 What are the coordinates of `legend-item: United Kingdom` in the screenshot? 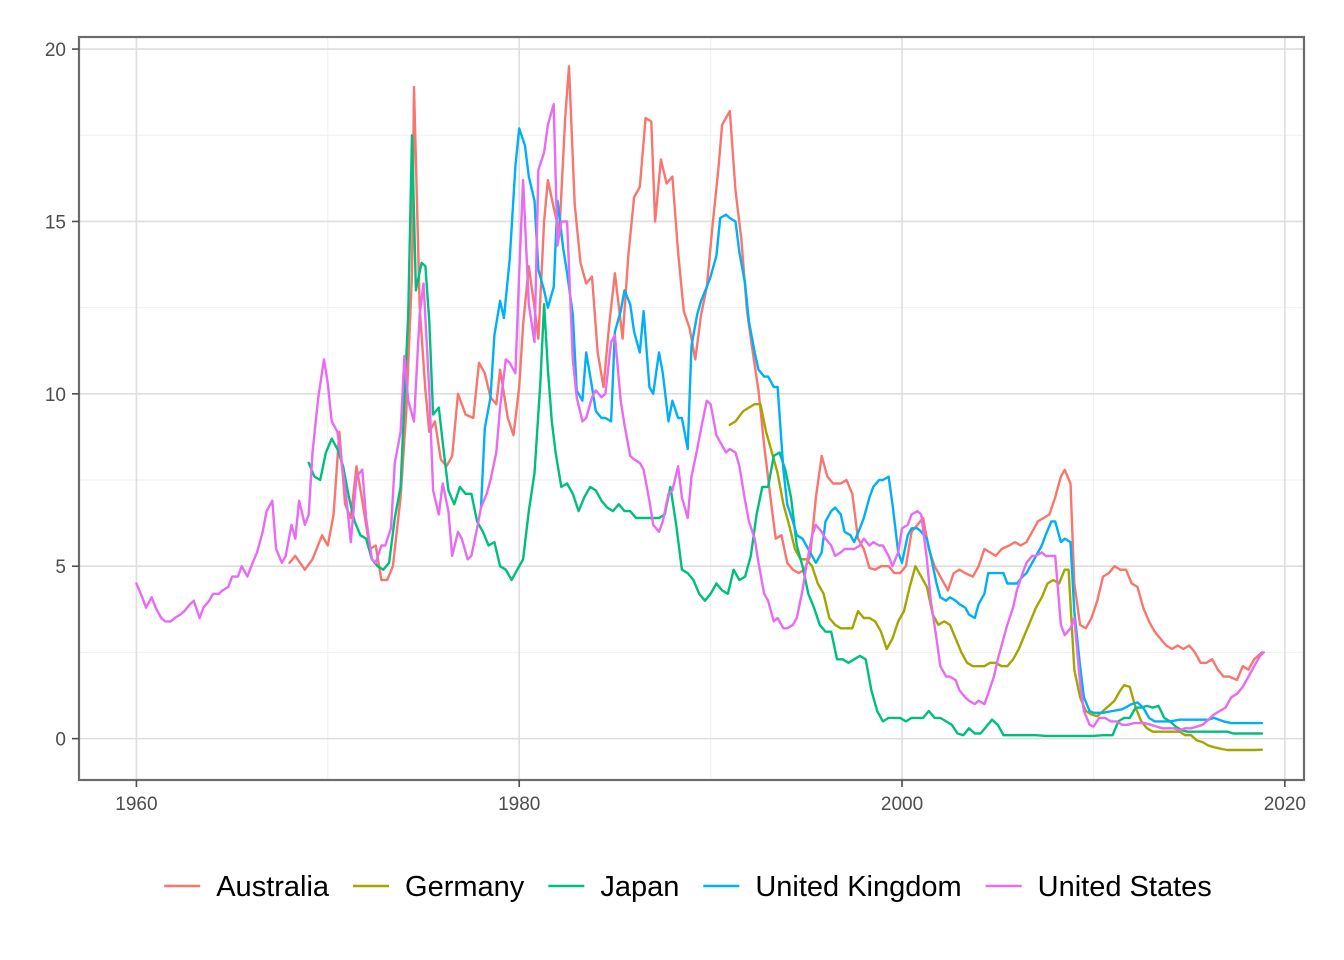 It's located at (832, 887).